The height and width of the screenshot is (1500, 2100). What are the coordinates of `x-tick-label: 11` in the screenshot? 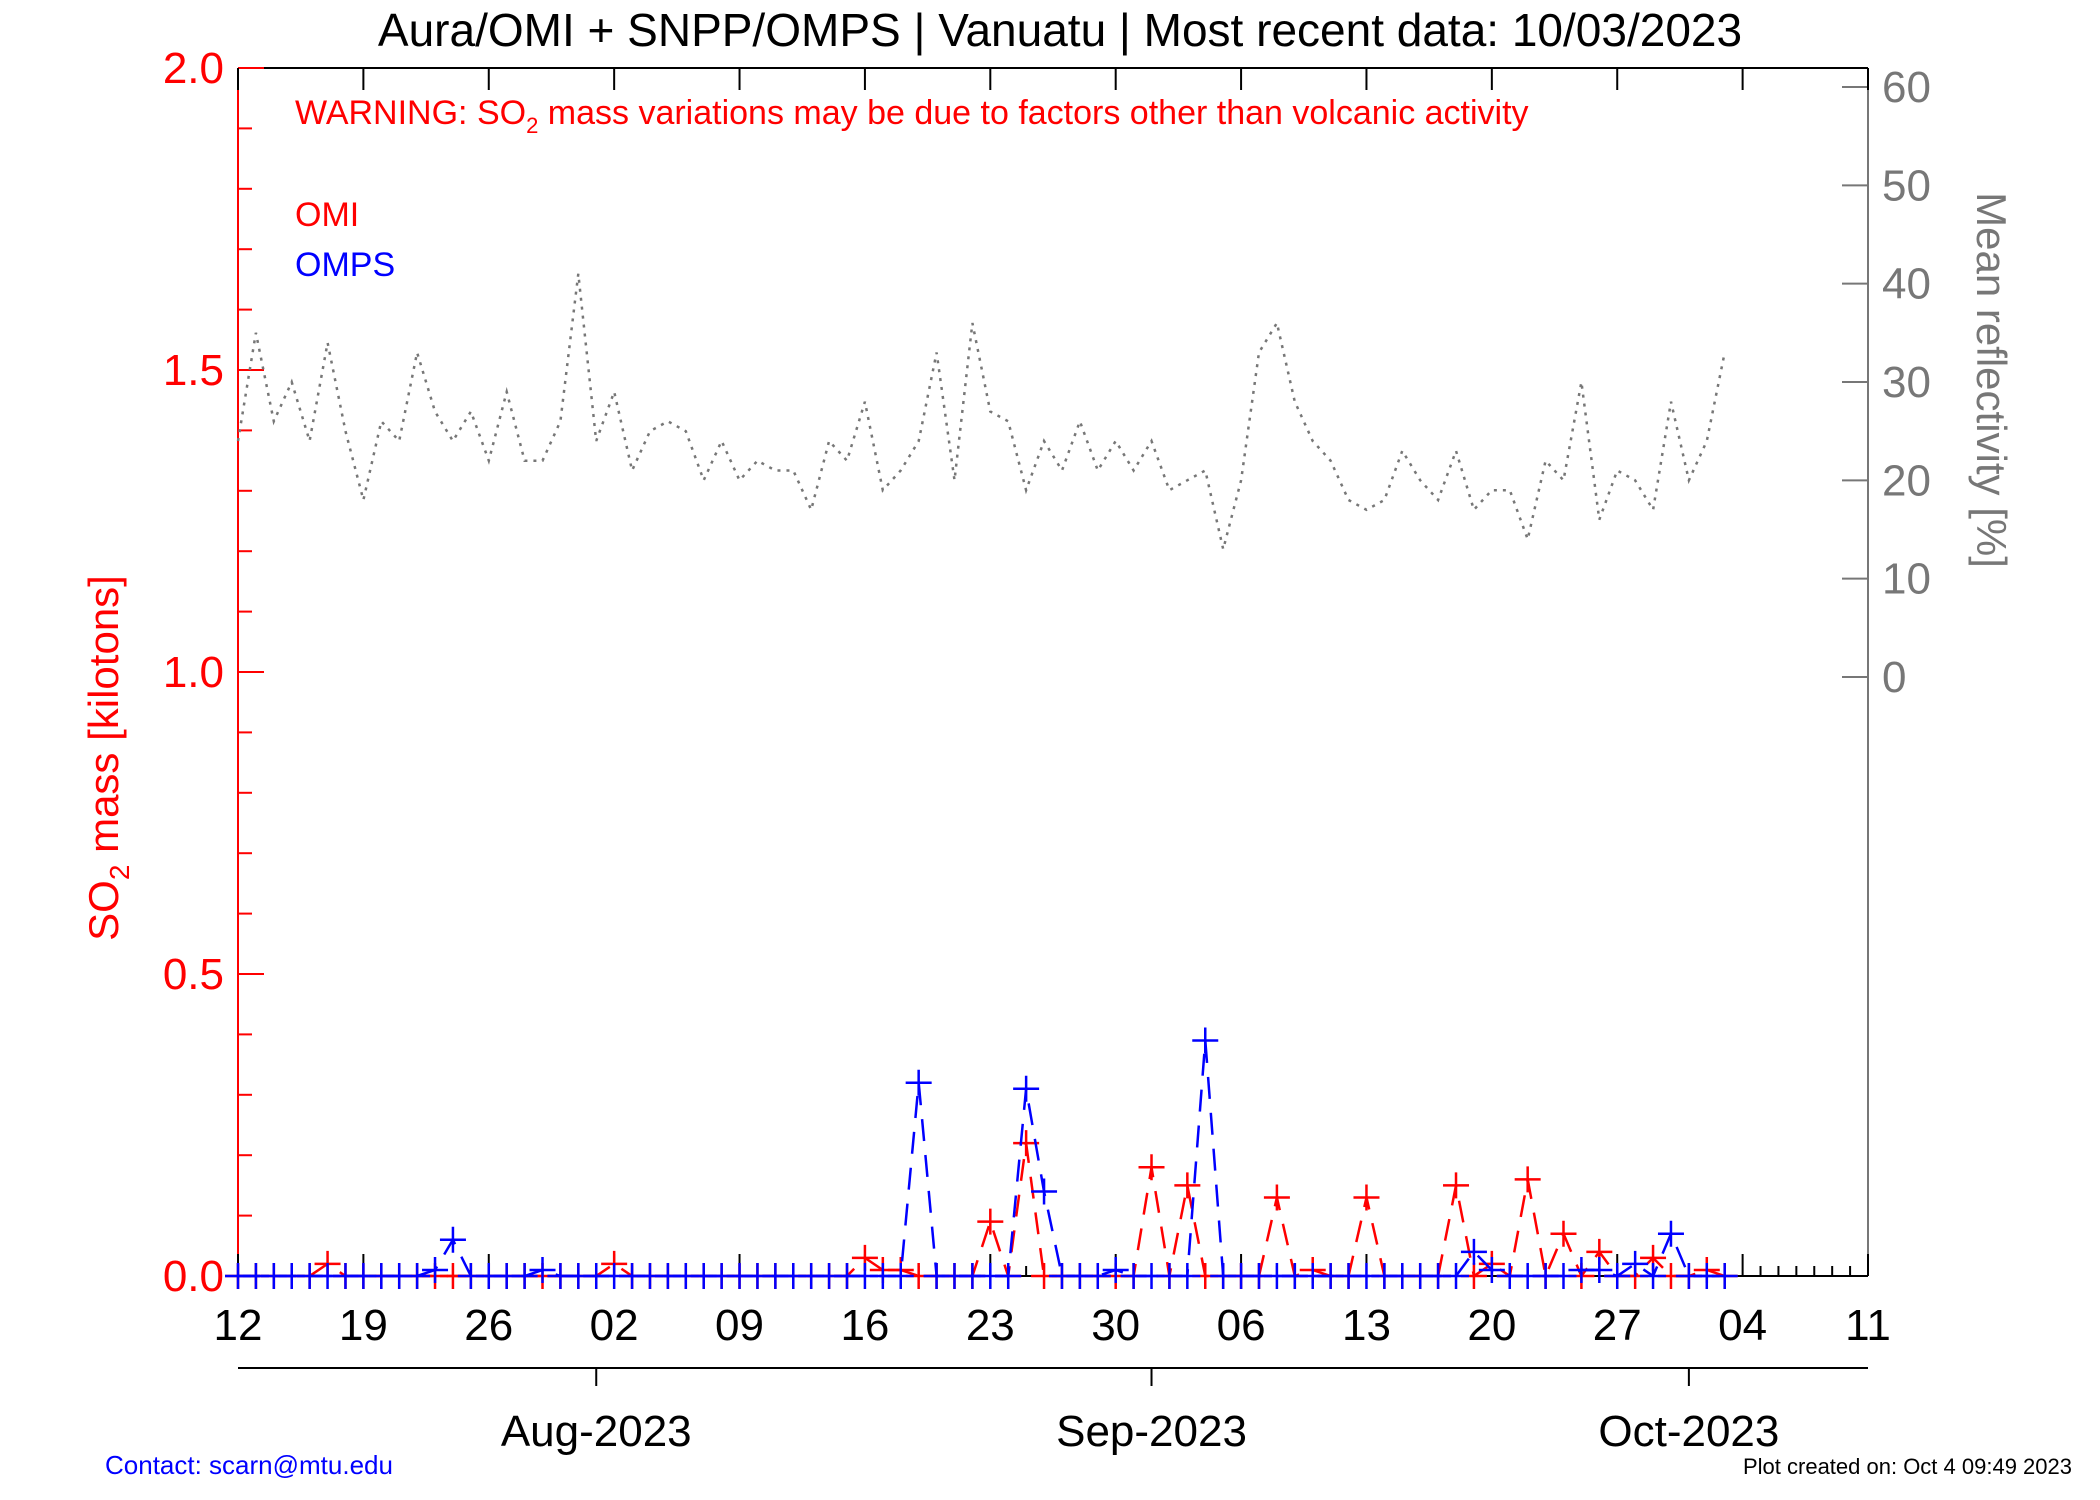 It's located at (1868, 1325).